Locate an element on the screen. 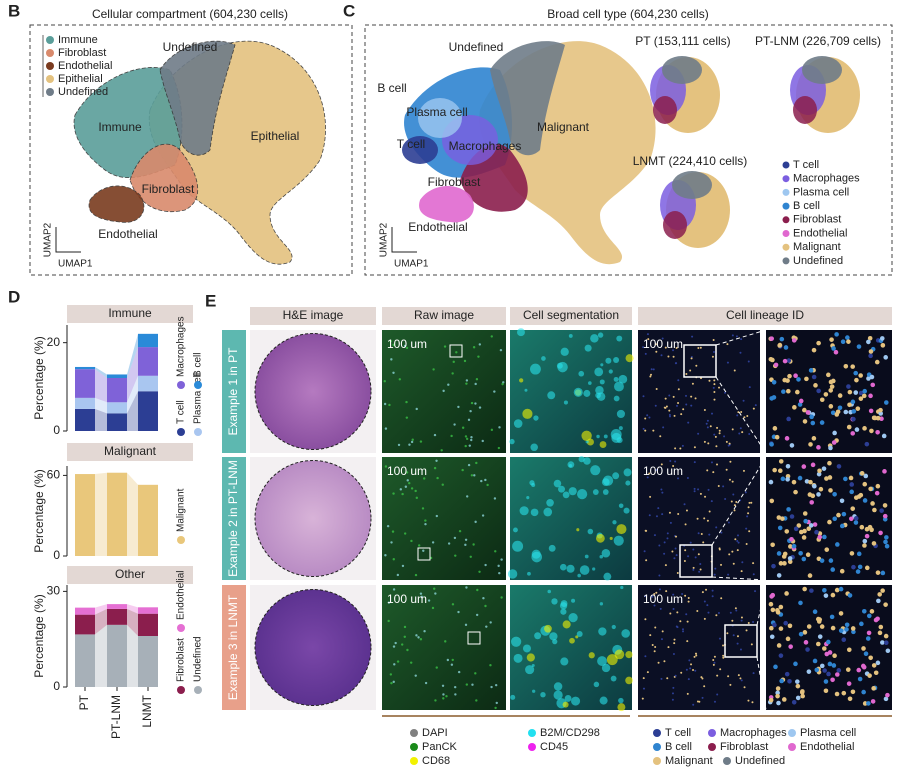 The height and width of the screenshot is (776, 906). panel-letter: D is located at coordinates (14, 296).